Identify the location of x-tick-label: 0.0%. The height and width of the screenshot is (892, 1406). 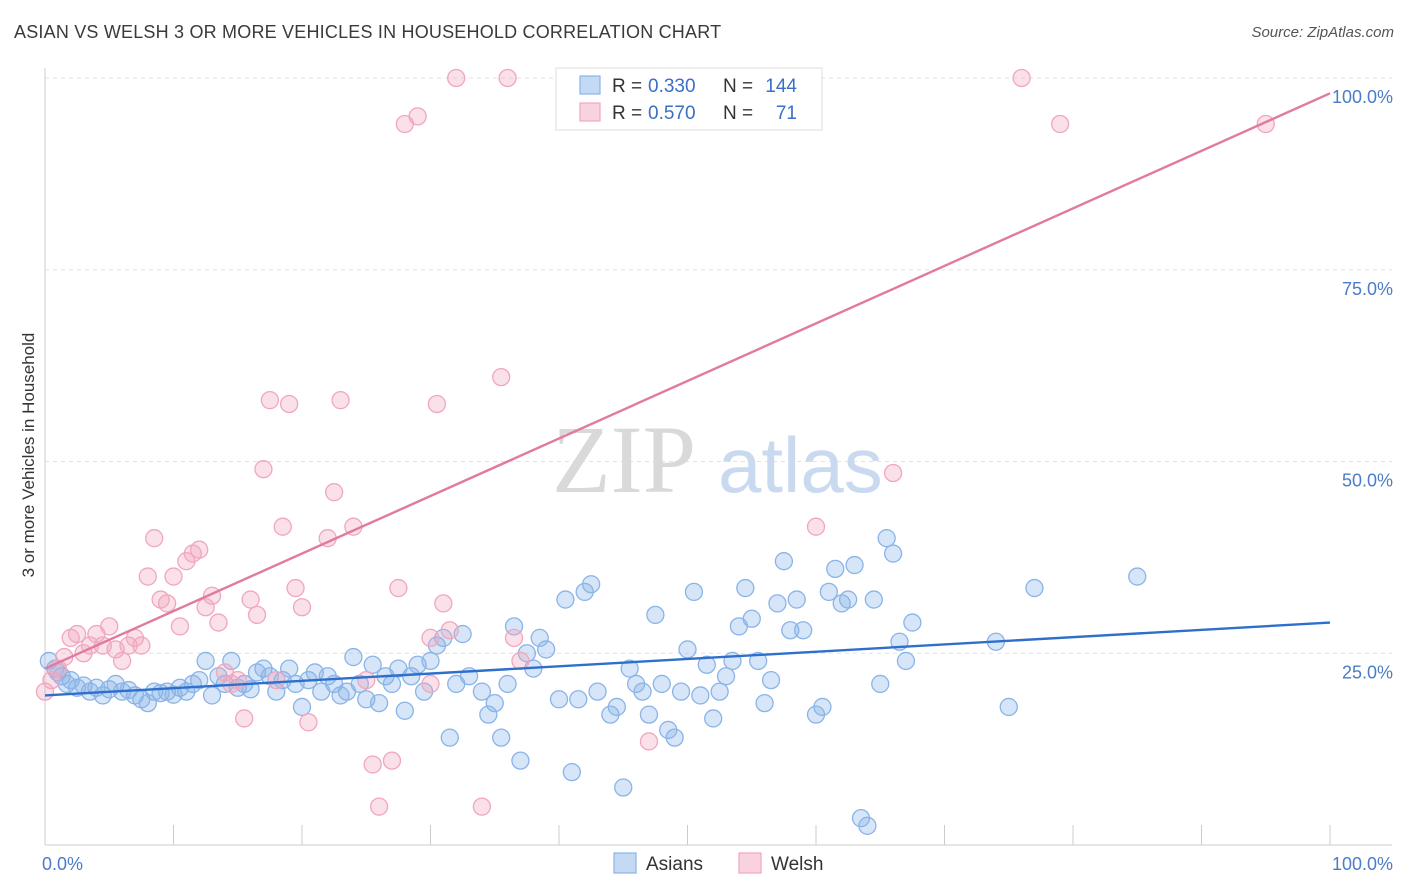
(62, 864).